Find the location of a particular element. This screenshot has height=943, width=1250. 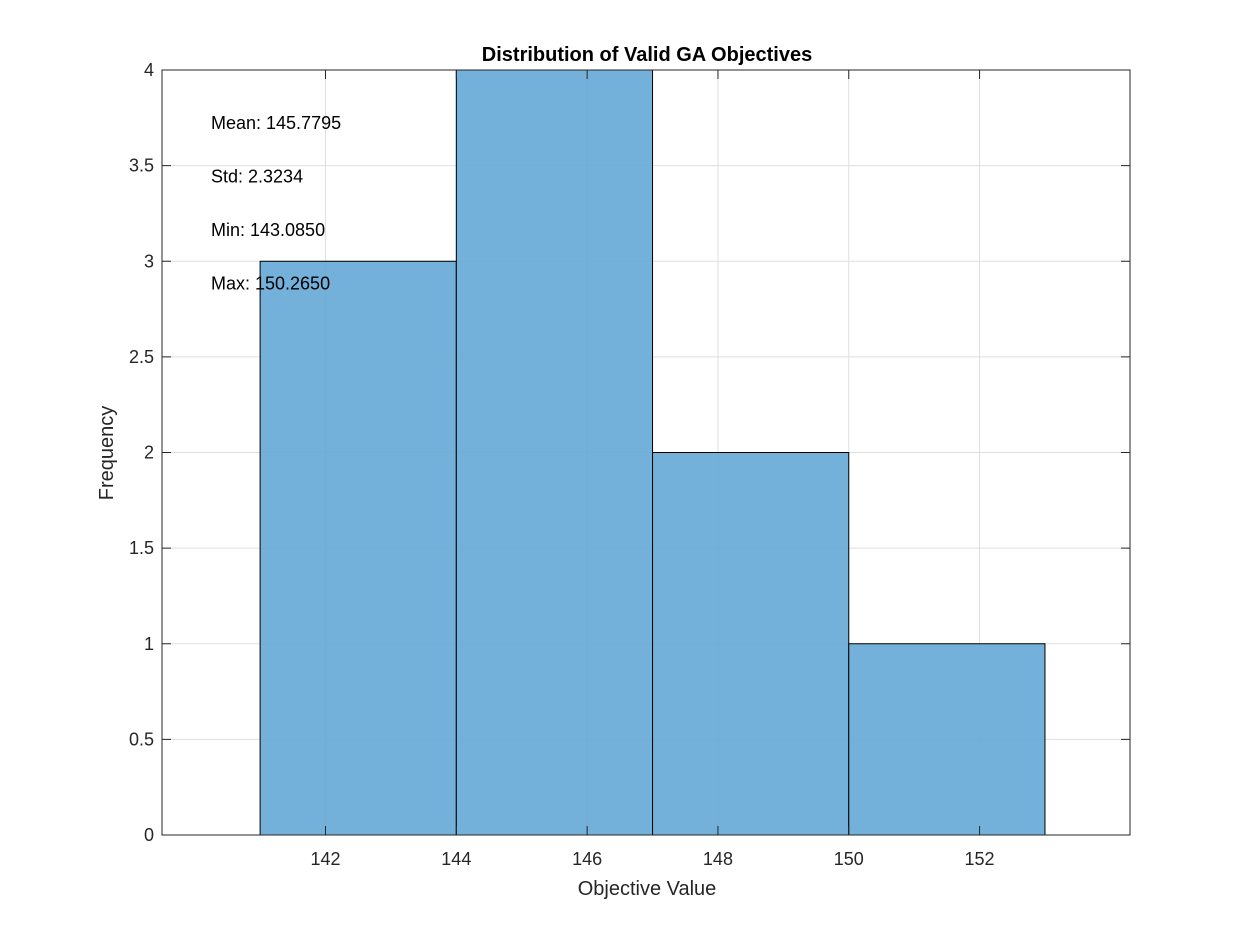

y-tick-label: 3.5 is located at coordinates (141, 166).